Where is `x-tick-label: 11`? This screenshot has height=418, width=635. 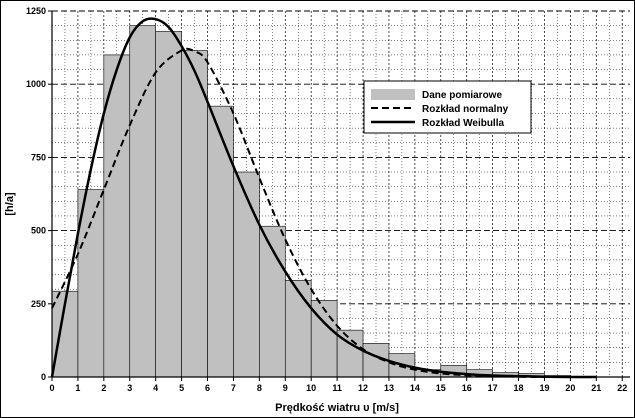
x-tick-label: 11 is located at coordinates (337, 388).